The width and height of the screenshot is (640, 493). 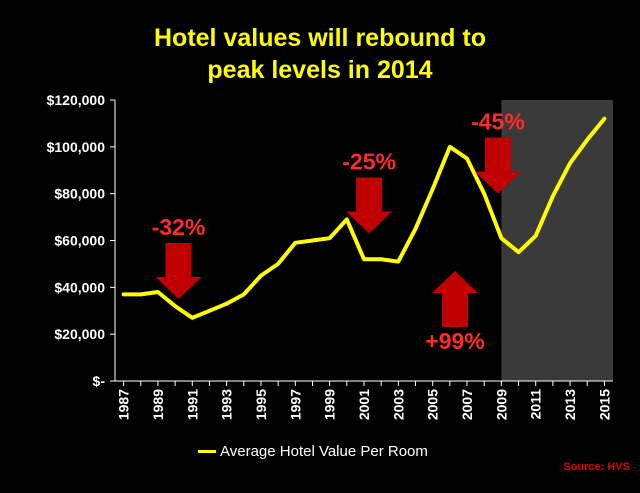 I want to click on legend-label: Average Hotel Value Per Room, so click(x=324, y=451).